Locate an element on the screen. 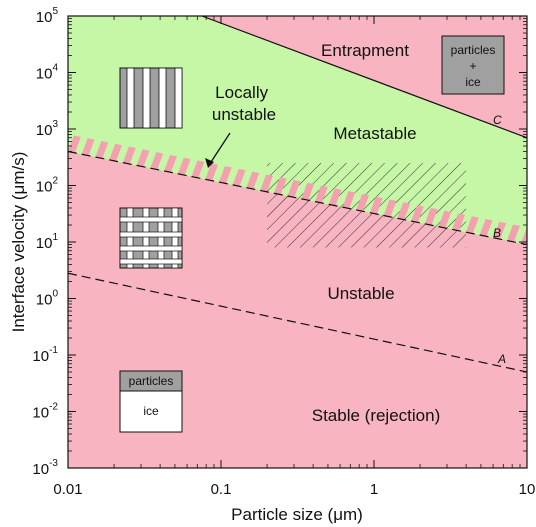 Image resolution: width=536 pixels, height=527 pixels. x-axis-title: Particle size (μm) is located at coordinates (297, 514).